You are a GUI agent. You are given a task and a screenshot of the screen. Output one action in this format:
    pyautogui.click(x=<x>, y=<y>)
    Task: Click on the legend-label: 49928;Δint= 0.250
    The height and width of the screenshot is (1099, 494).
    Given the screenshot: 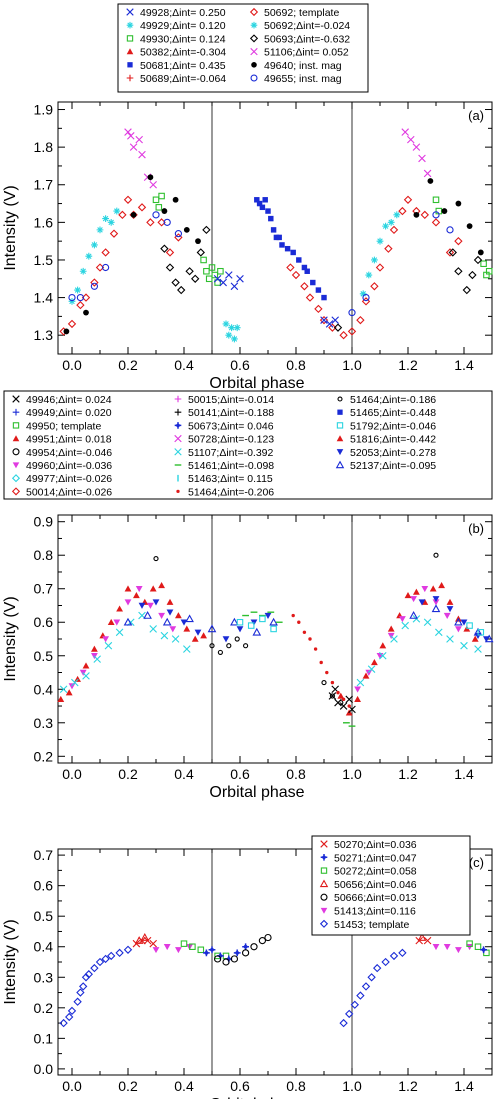 What is the action you would take?
    pyautogui.click(x=183, y=13)
    